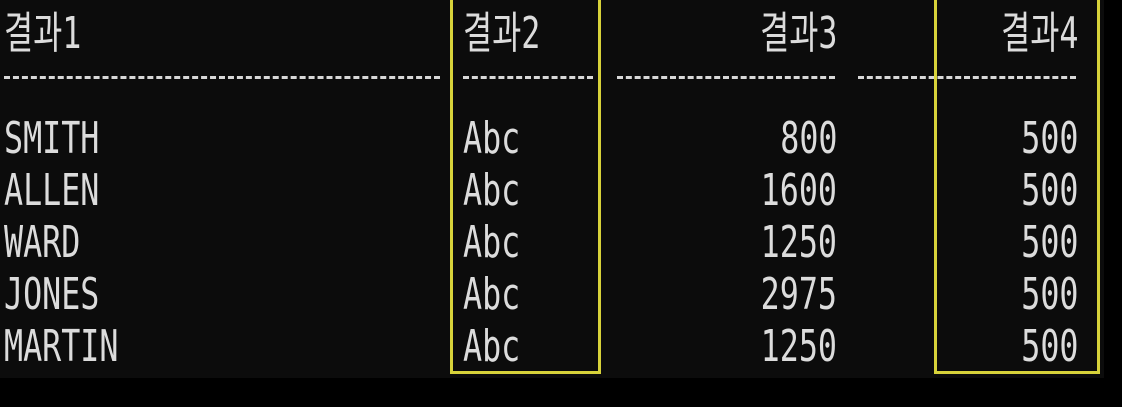  What do you see at coordinates (492, 138) in the screenshot?
I see `cell-row1-col2: Abc` at bounding box center [492, 138].